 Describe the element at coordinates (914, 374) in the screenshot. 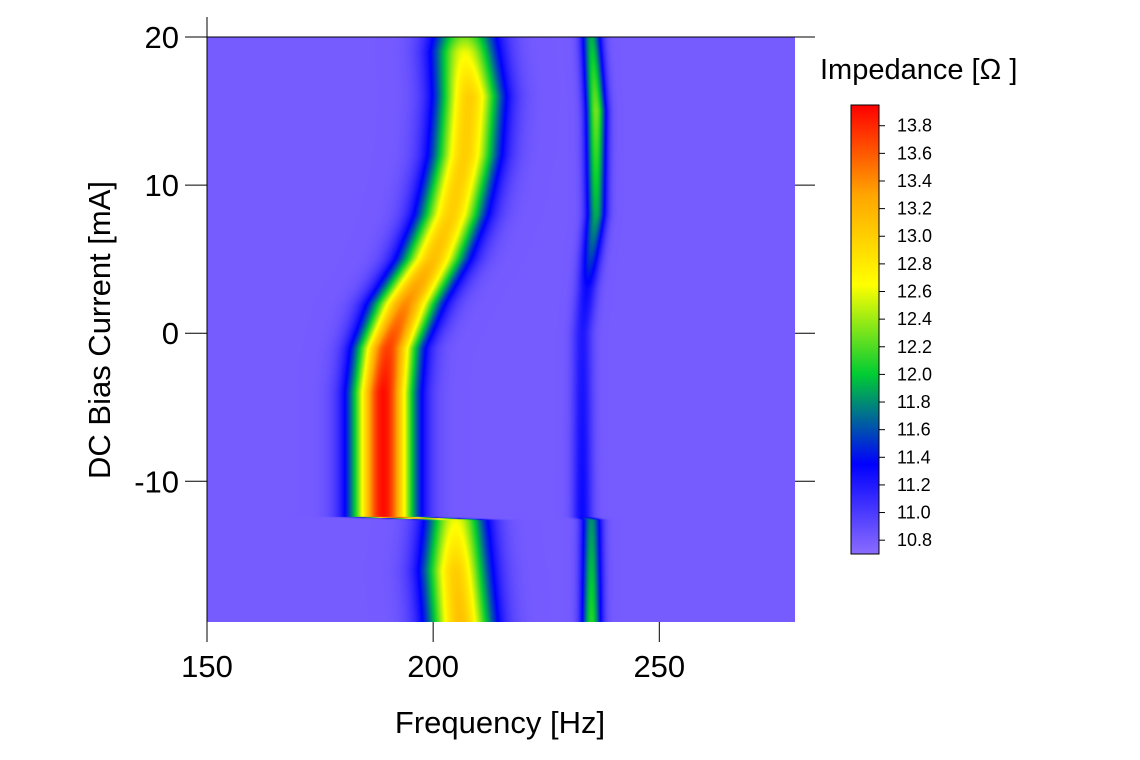

I see `colorbar-tick-label: 12.0` at that location.